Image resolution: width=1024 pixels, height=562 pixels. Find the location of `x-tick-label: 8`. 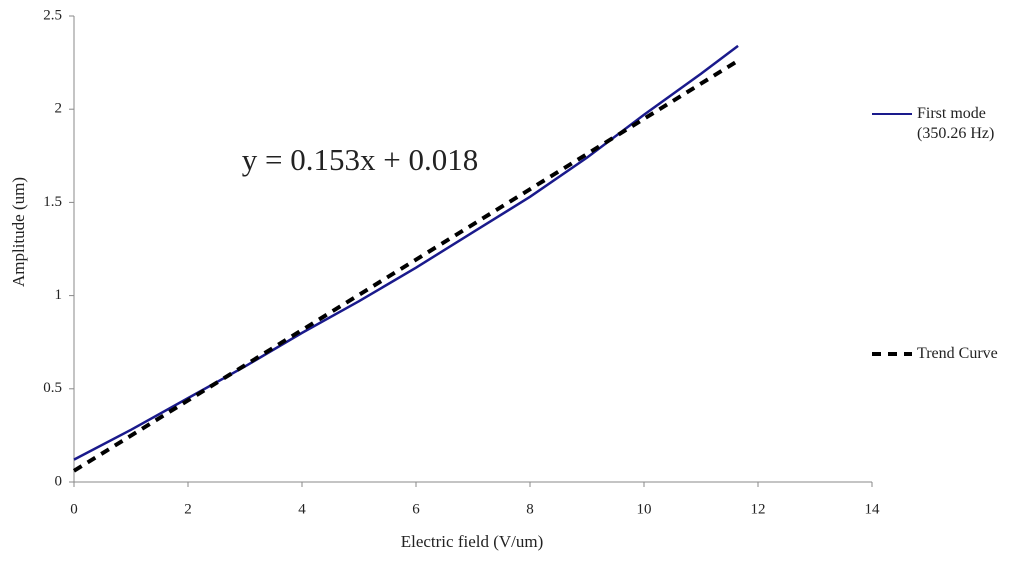

x-tick-label: 8 is located at coordinates (530, 509).